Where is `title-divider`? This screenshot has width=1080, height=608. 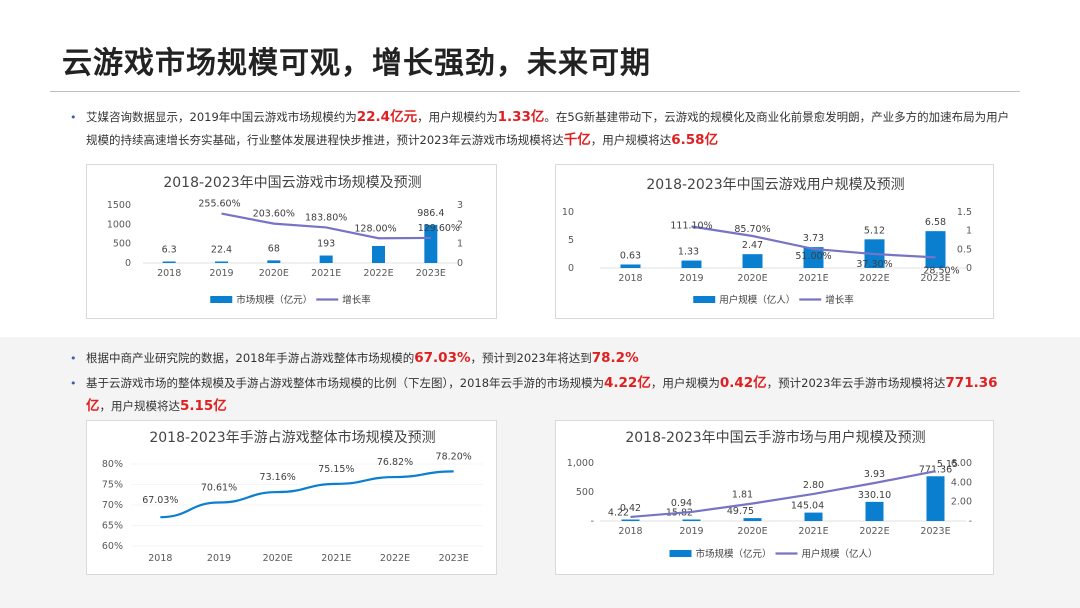 title-divider is located at coordinates (535, 91).